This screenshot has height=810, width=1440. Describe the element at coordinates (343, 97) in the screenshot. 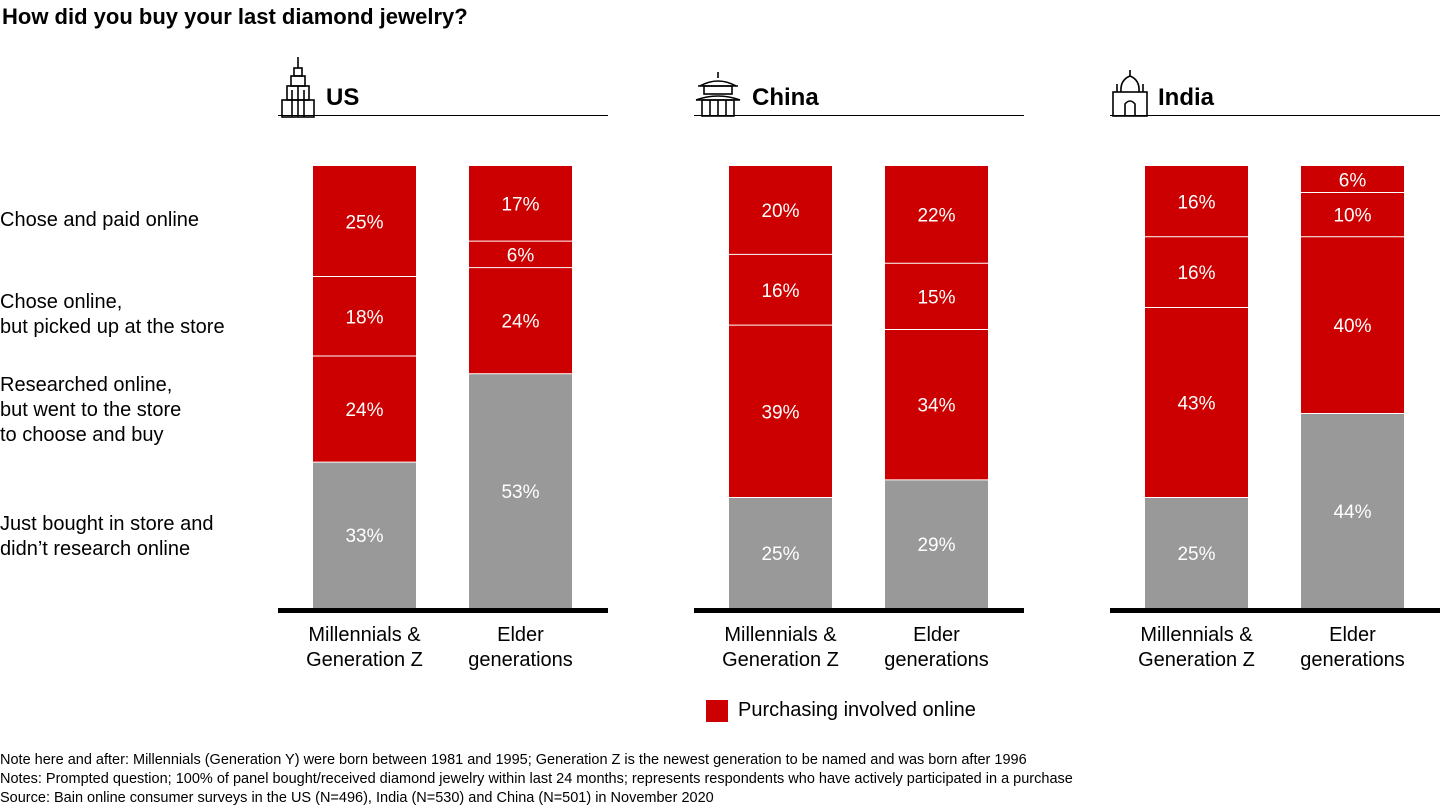

I see `panel-title: US` at that location.